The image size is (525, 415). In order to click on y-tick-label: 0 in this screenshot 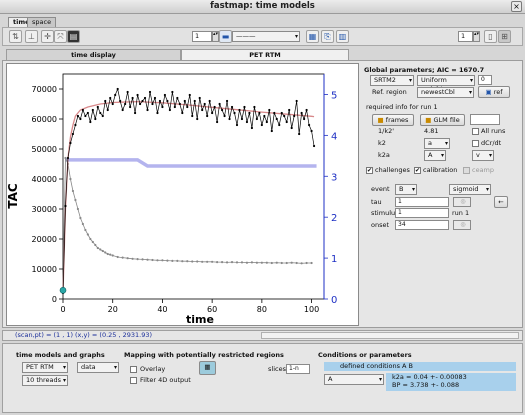, I will do `click(54, 299)`.